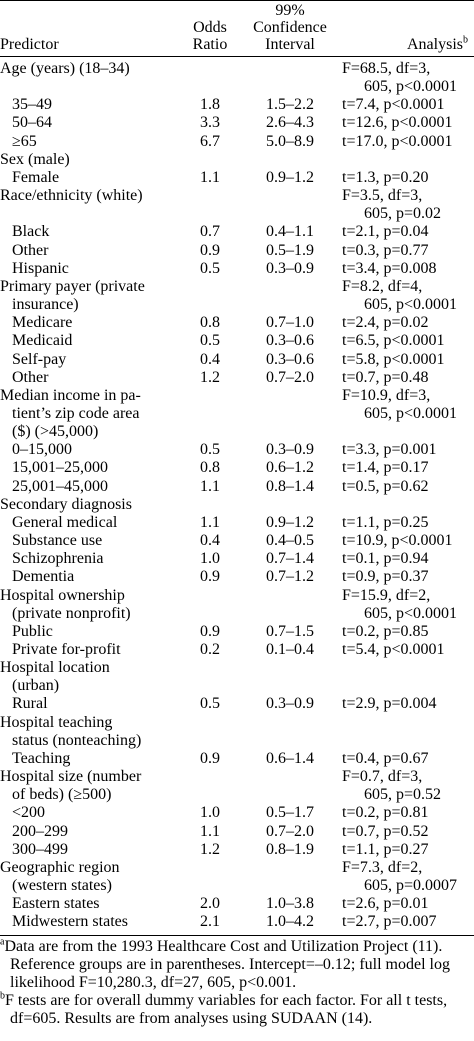  Describe the element at coordinates (290, 250) in the screenshot. I see `confidence-interval-cell: 0.5–1.9` at that location.